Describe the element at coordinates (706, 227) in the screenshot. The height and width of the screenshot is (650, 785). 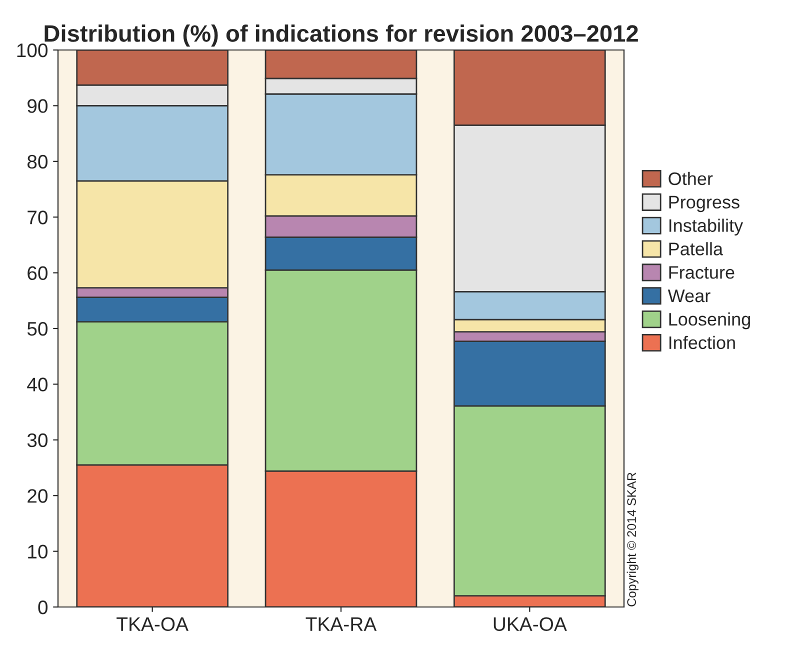
I see `legend-label: Instability` at that location.